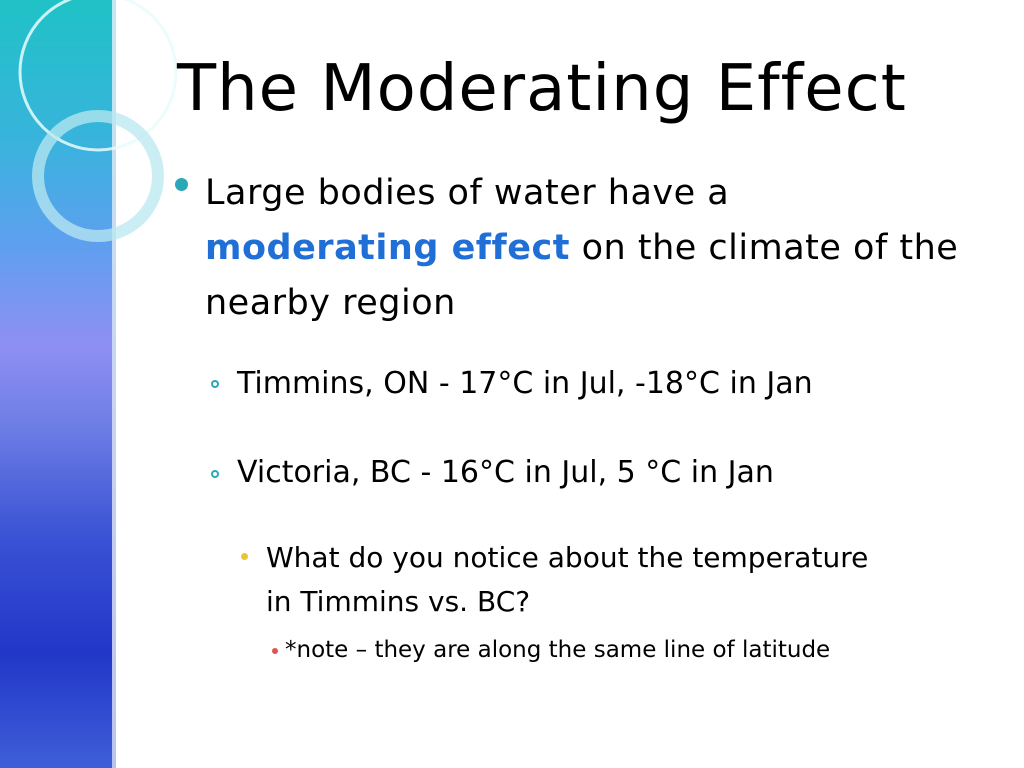 This screenshot has width=1024, height=768. Describe the element at coordinates (275, 651) in the screenshot. I see `tiny-dot-bullet-icon` at that location.